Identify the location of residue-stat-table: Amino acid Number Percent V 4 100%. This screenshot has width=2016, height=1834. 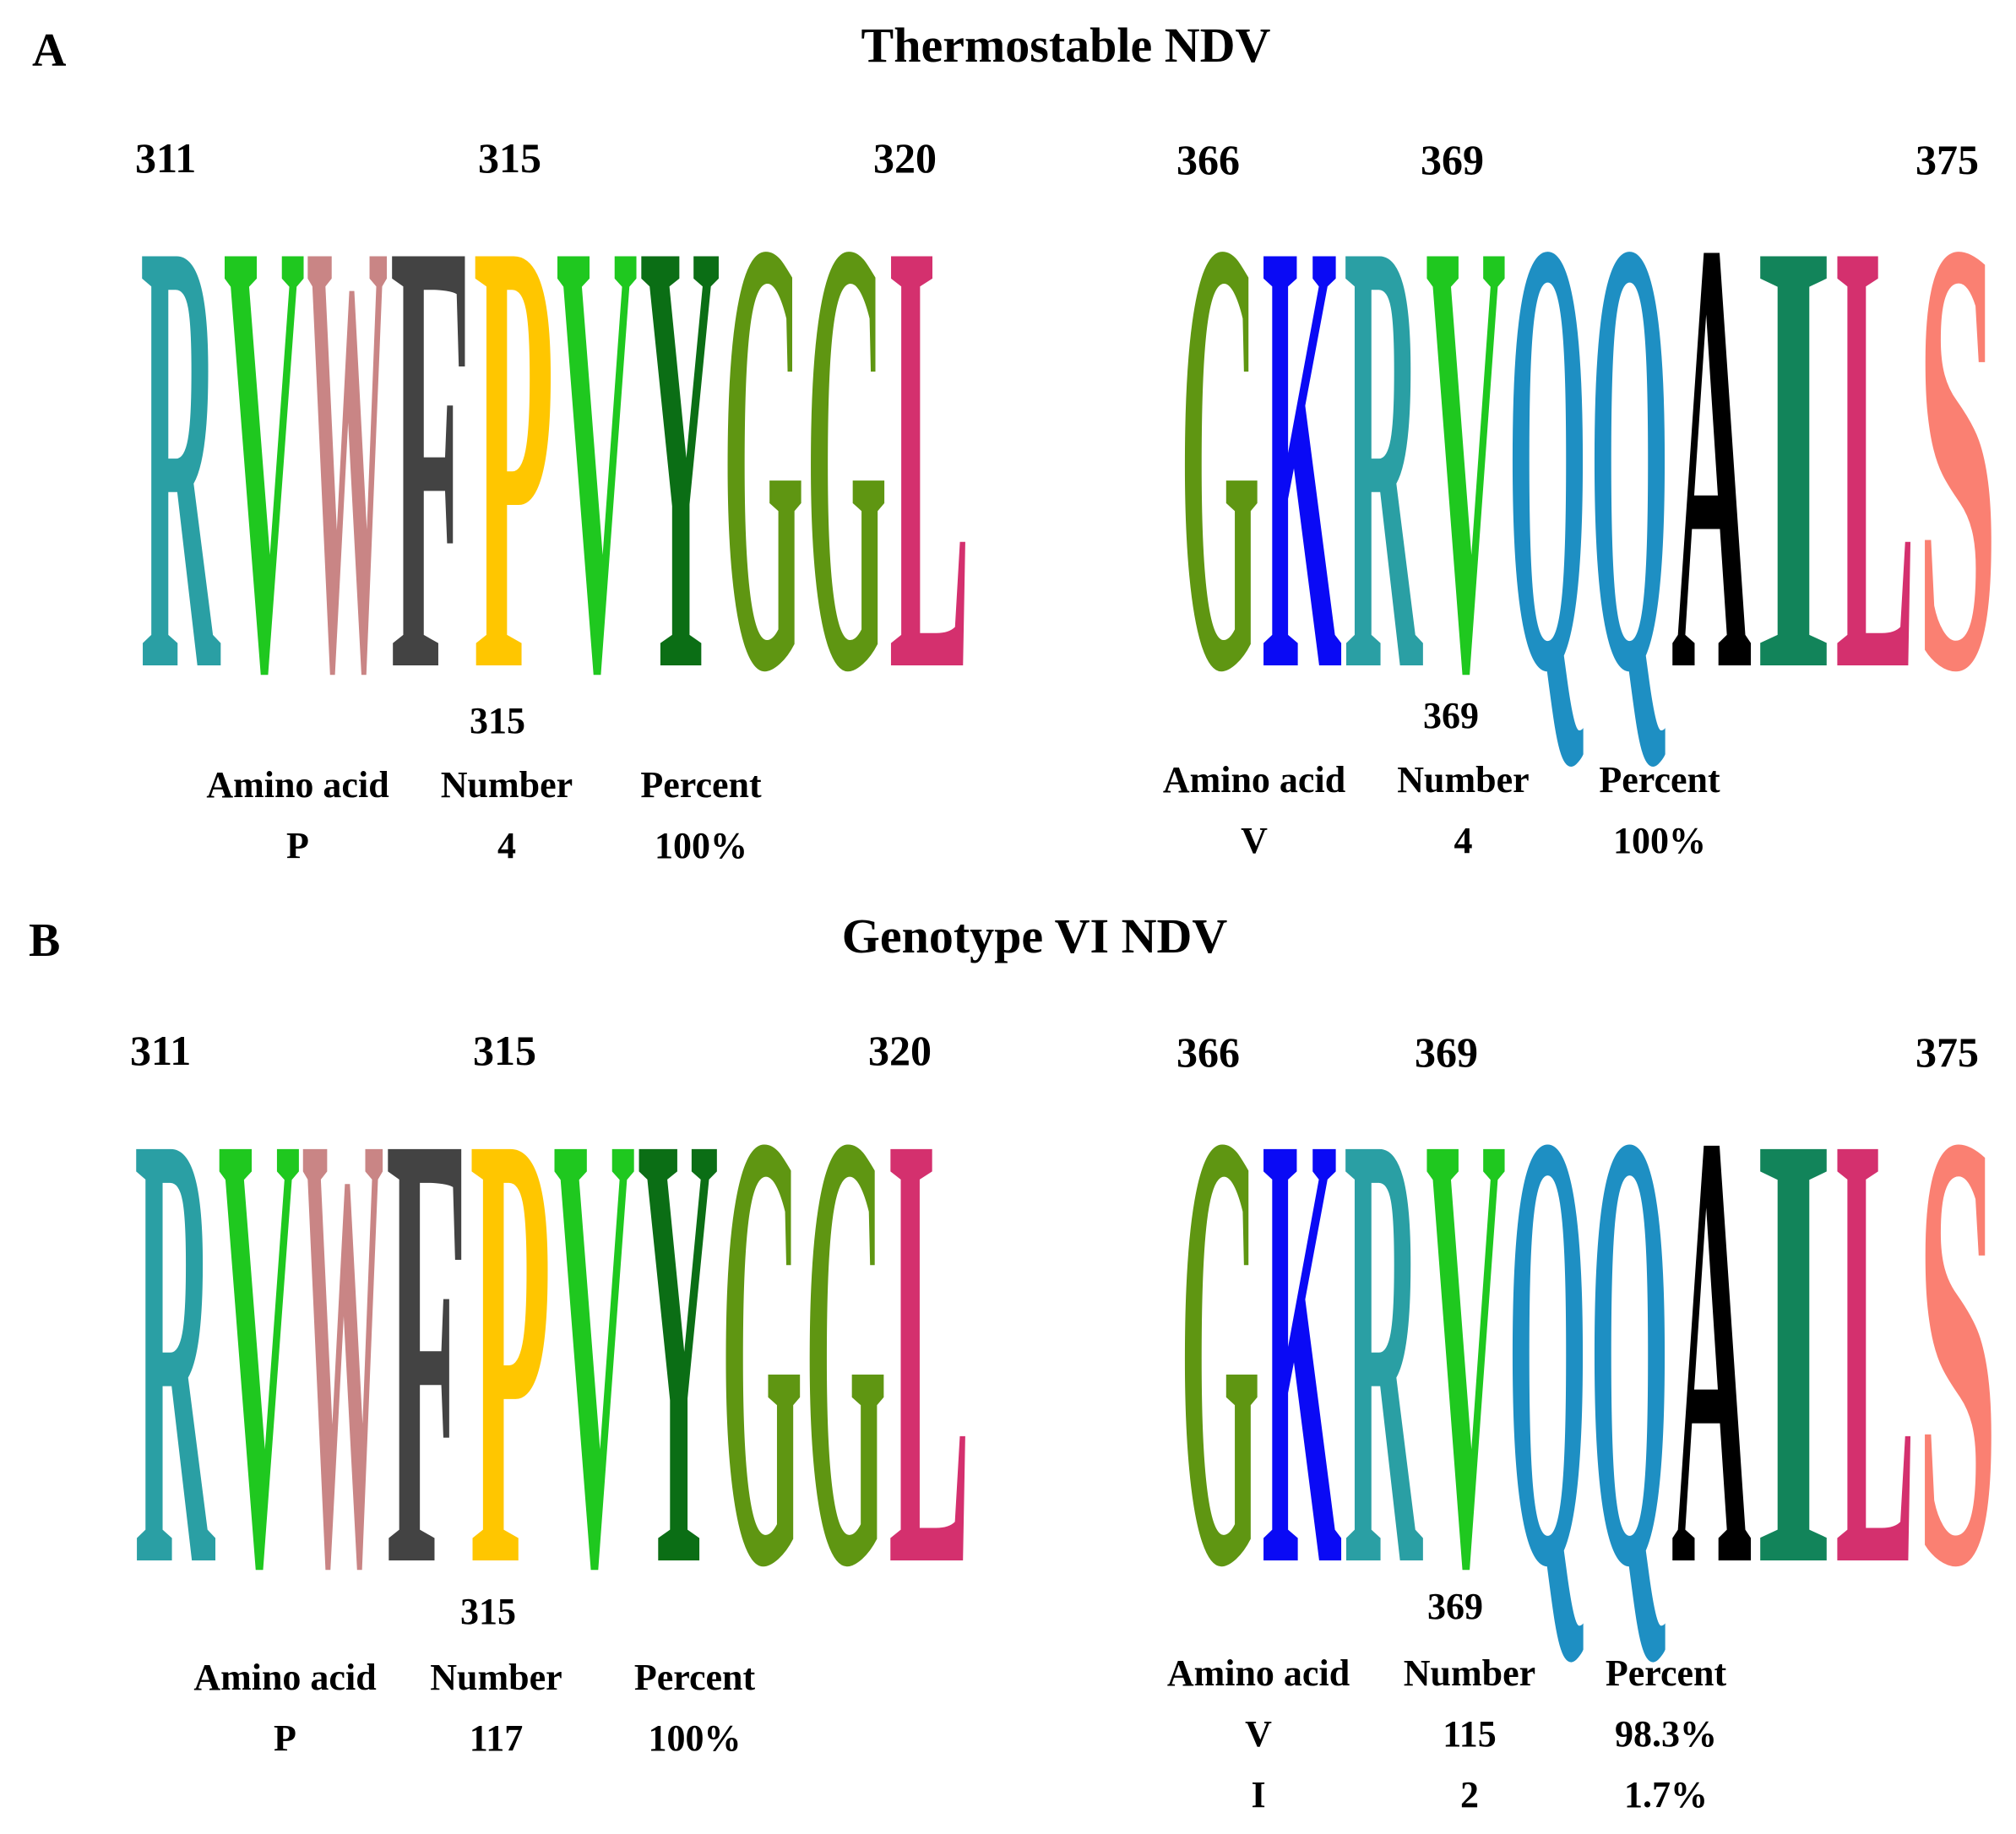
(1450, 810).